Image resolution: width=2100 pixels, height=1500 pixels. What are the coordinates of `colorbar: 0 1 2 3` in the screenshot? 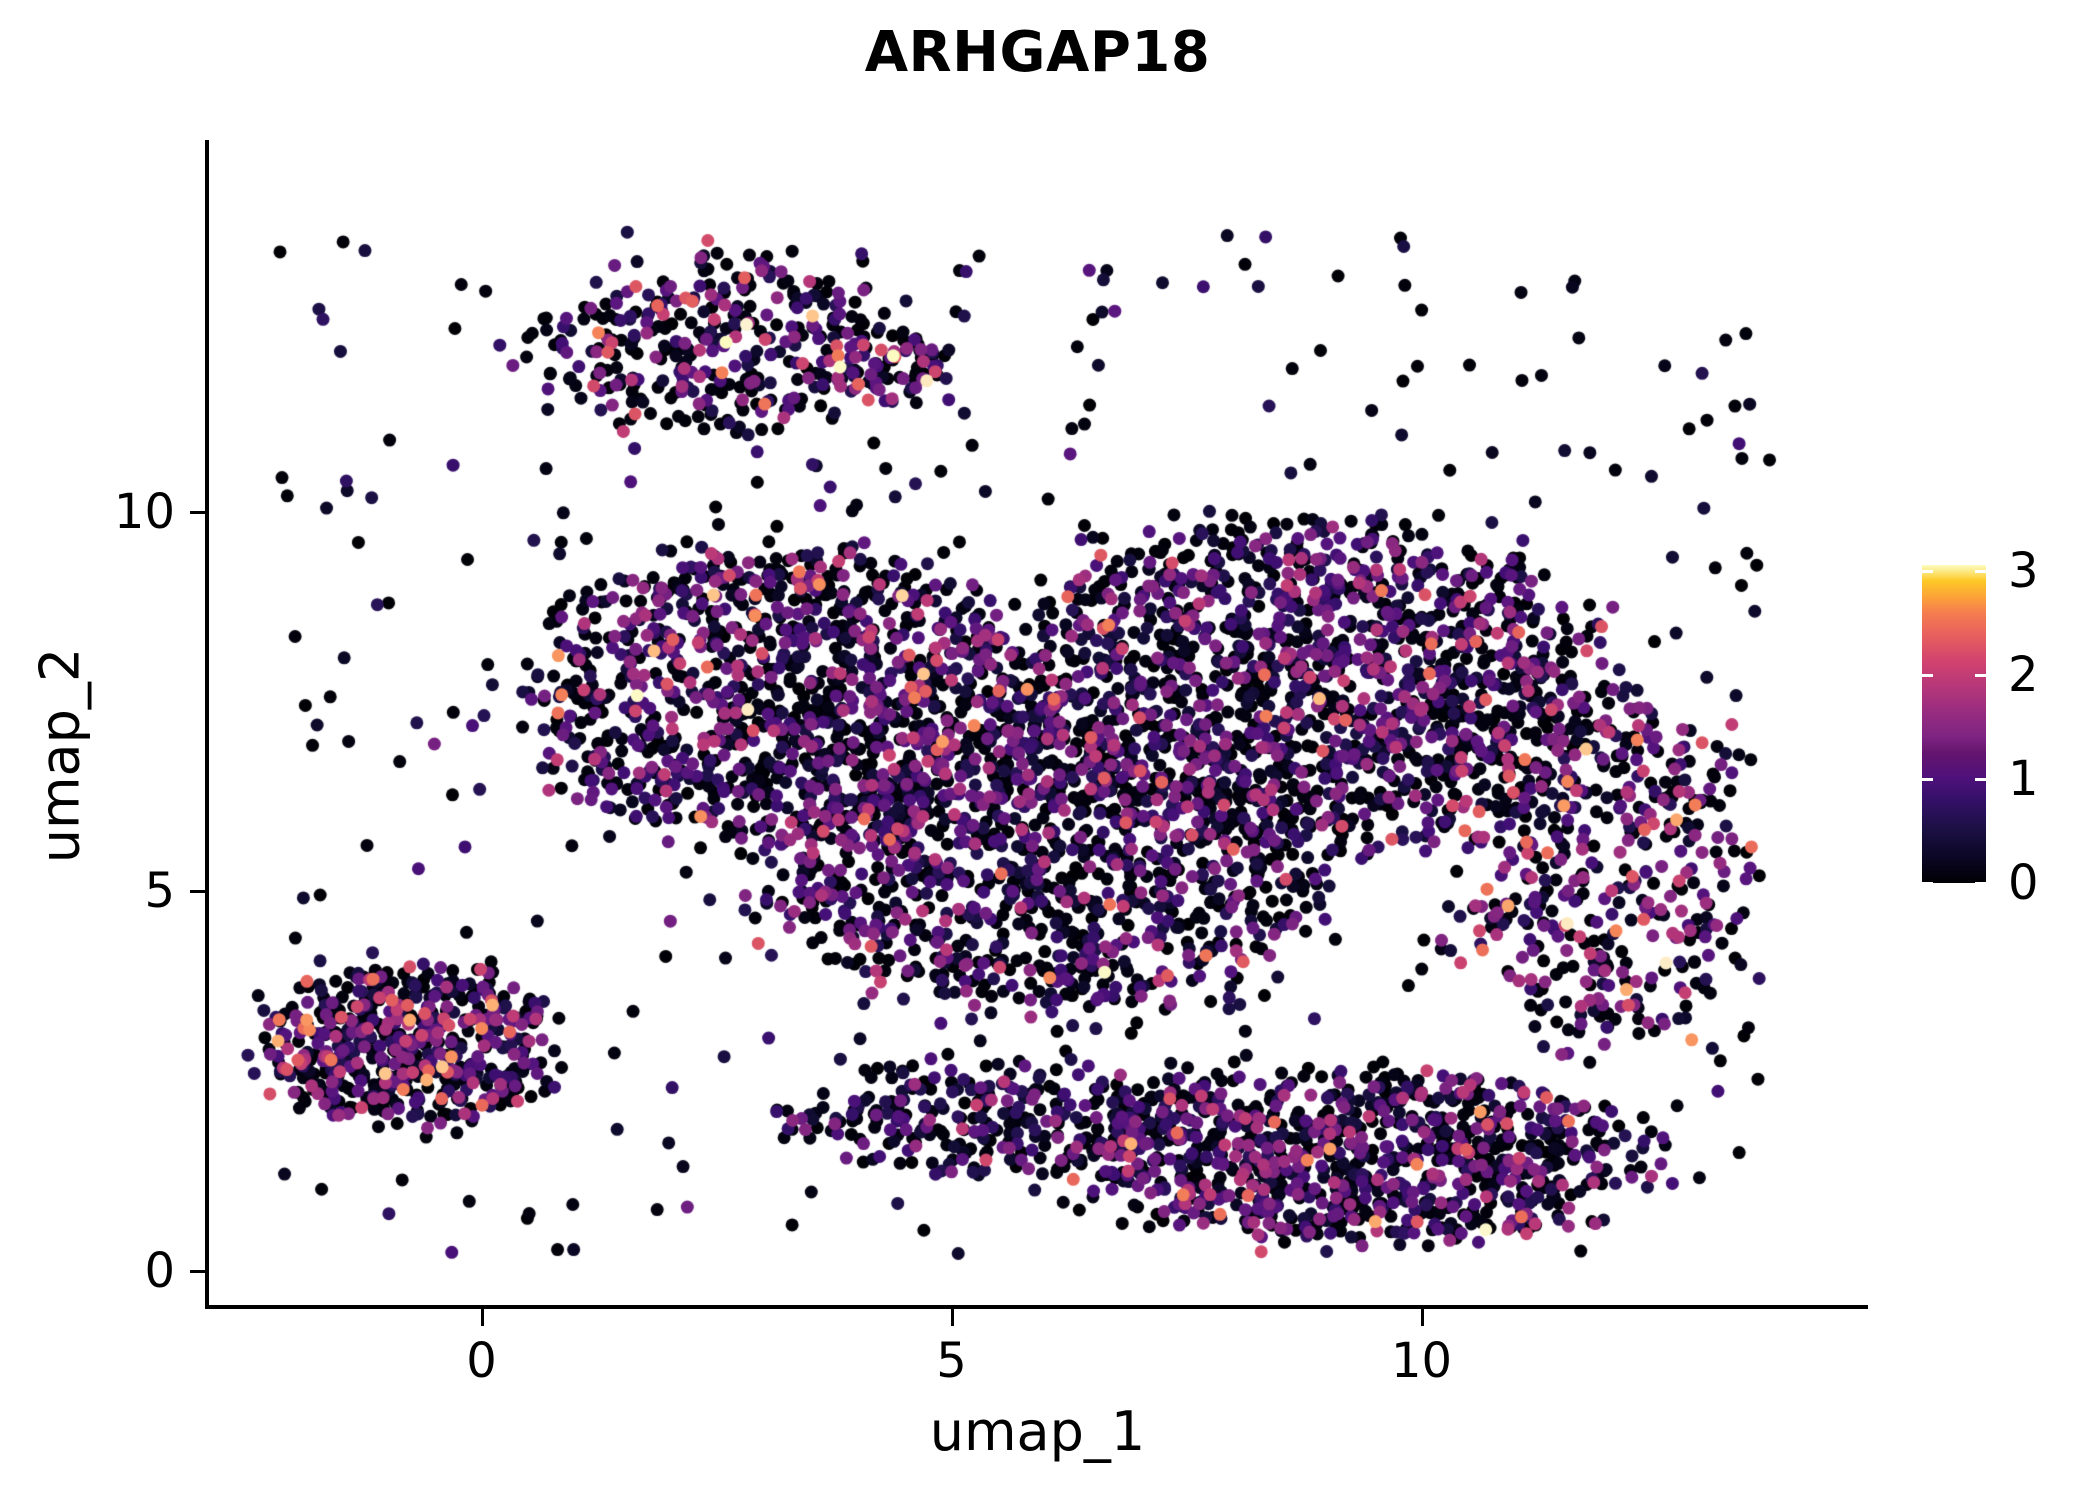 It's located at (1980, 727).